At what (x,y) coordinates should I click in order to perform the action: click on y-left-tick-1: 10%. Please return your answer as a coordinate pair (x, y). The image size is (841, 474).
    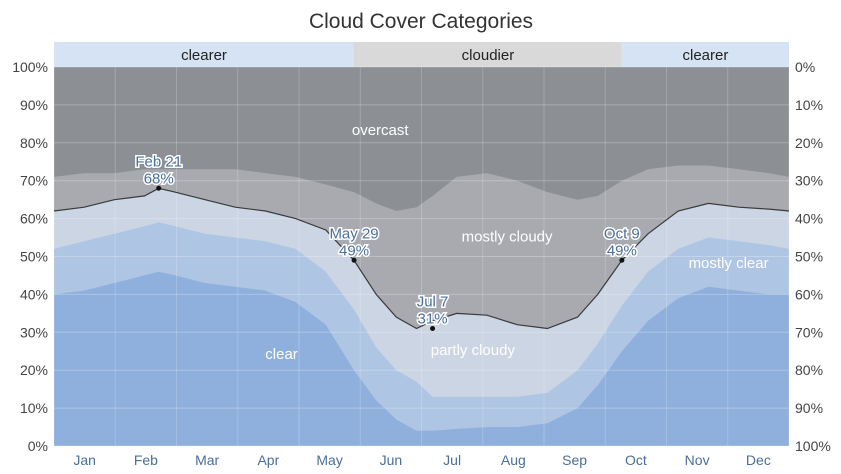
    Looking at the image, I should click on (34, 408).